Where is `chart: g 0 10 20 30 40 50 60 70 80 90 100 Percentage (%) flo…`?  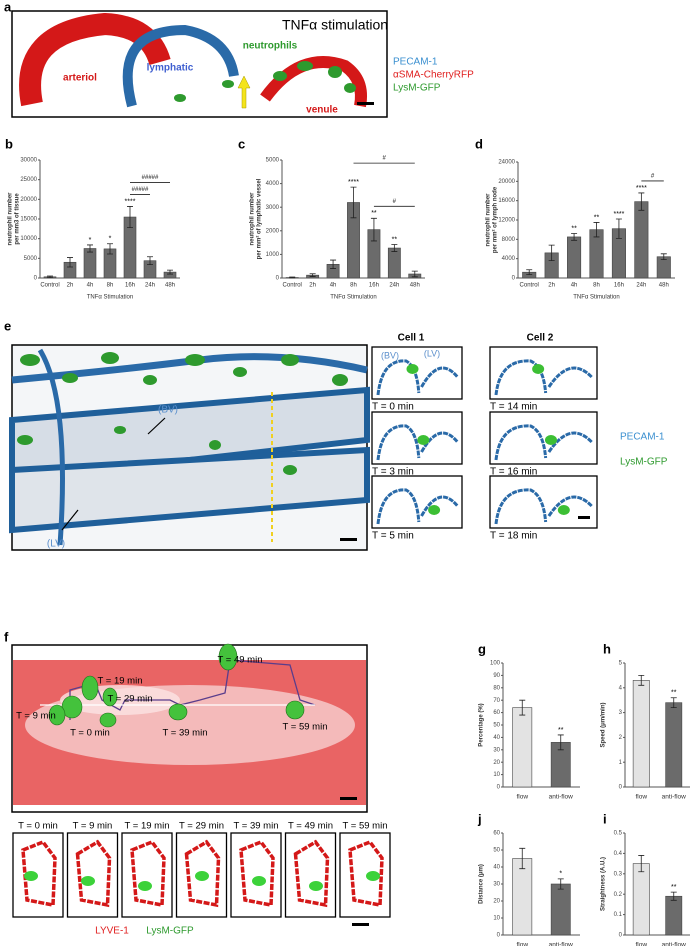
chart: g 0 10 20 30 40 50 60 70 80 90 100 Percentage (%) flo… is located at coordinates (529, 721).